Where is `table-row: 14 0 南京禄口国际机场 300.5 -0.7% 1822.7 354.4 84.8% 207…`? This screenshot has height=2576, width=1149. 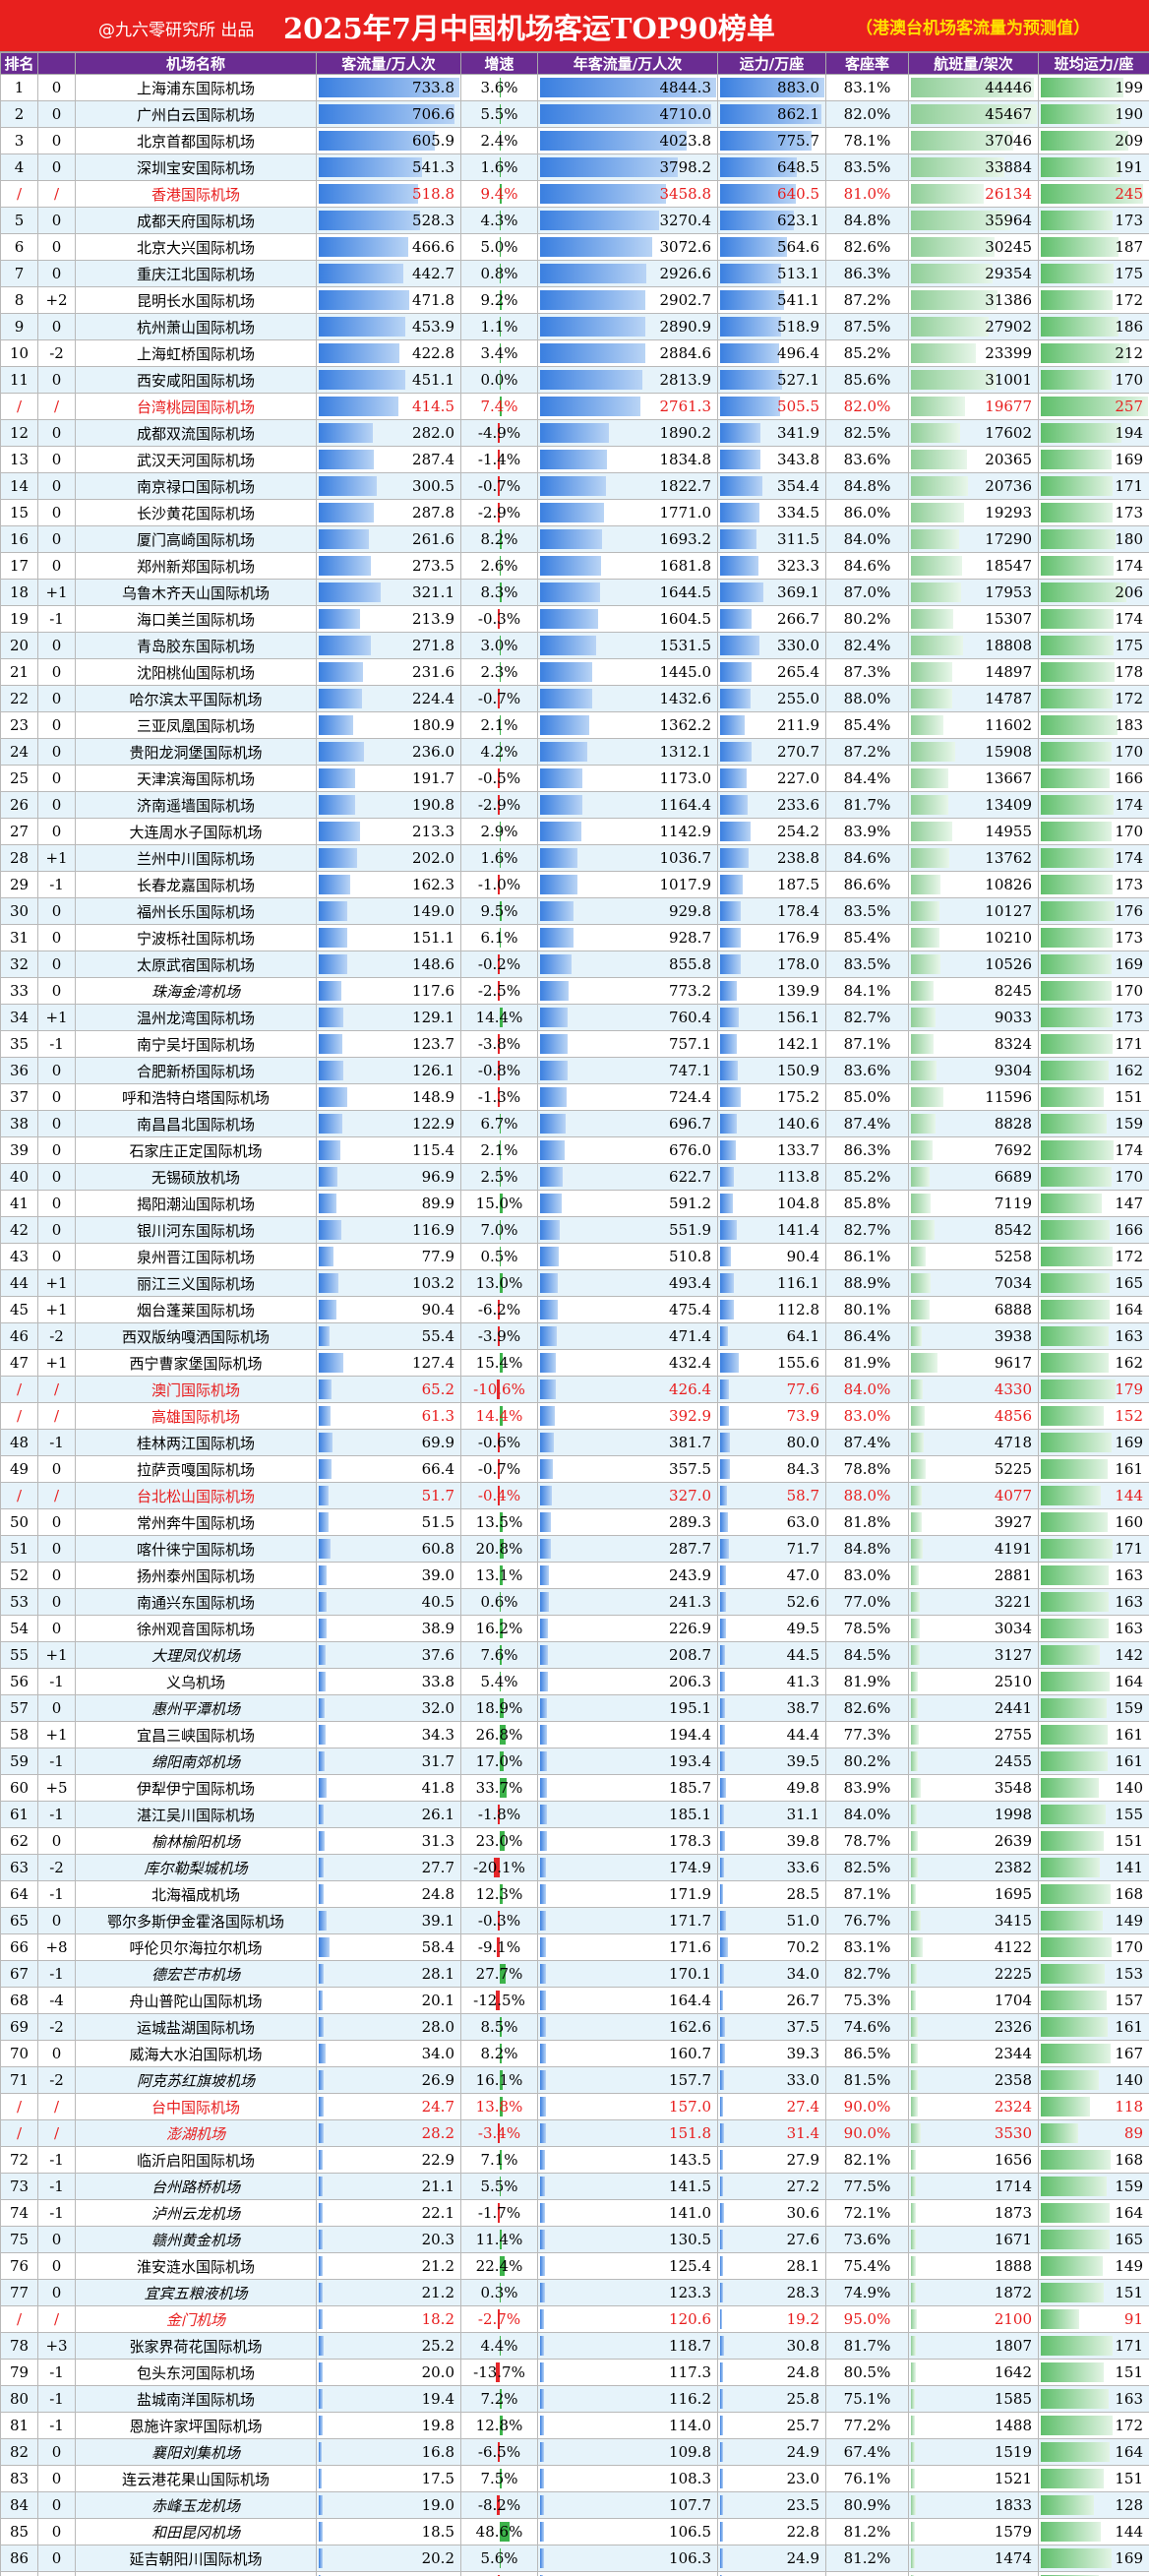
table-row: 14 0 南京禄口国际机场 300.5 -0.7% 1822.7 354.4 84.8% 207… is located at coordinates (574, 486).